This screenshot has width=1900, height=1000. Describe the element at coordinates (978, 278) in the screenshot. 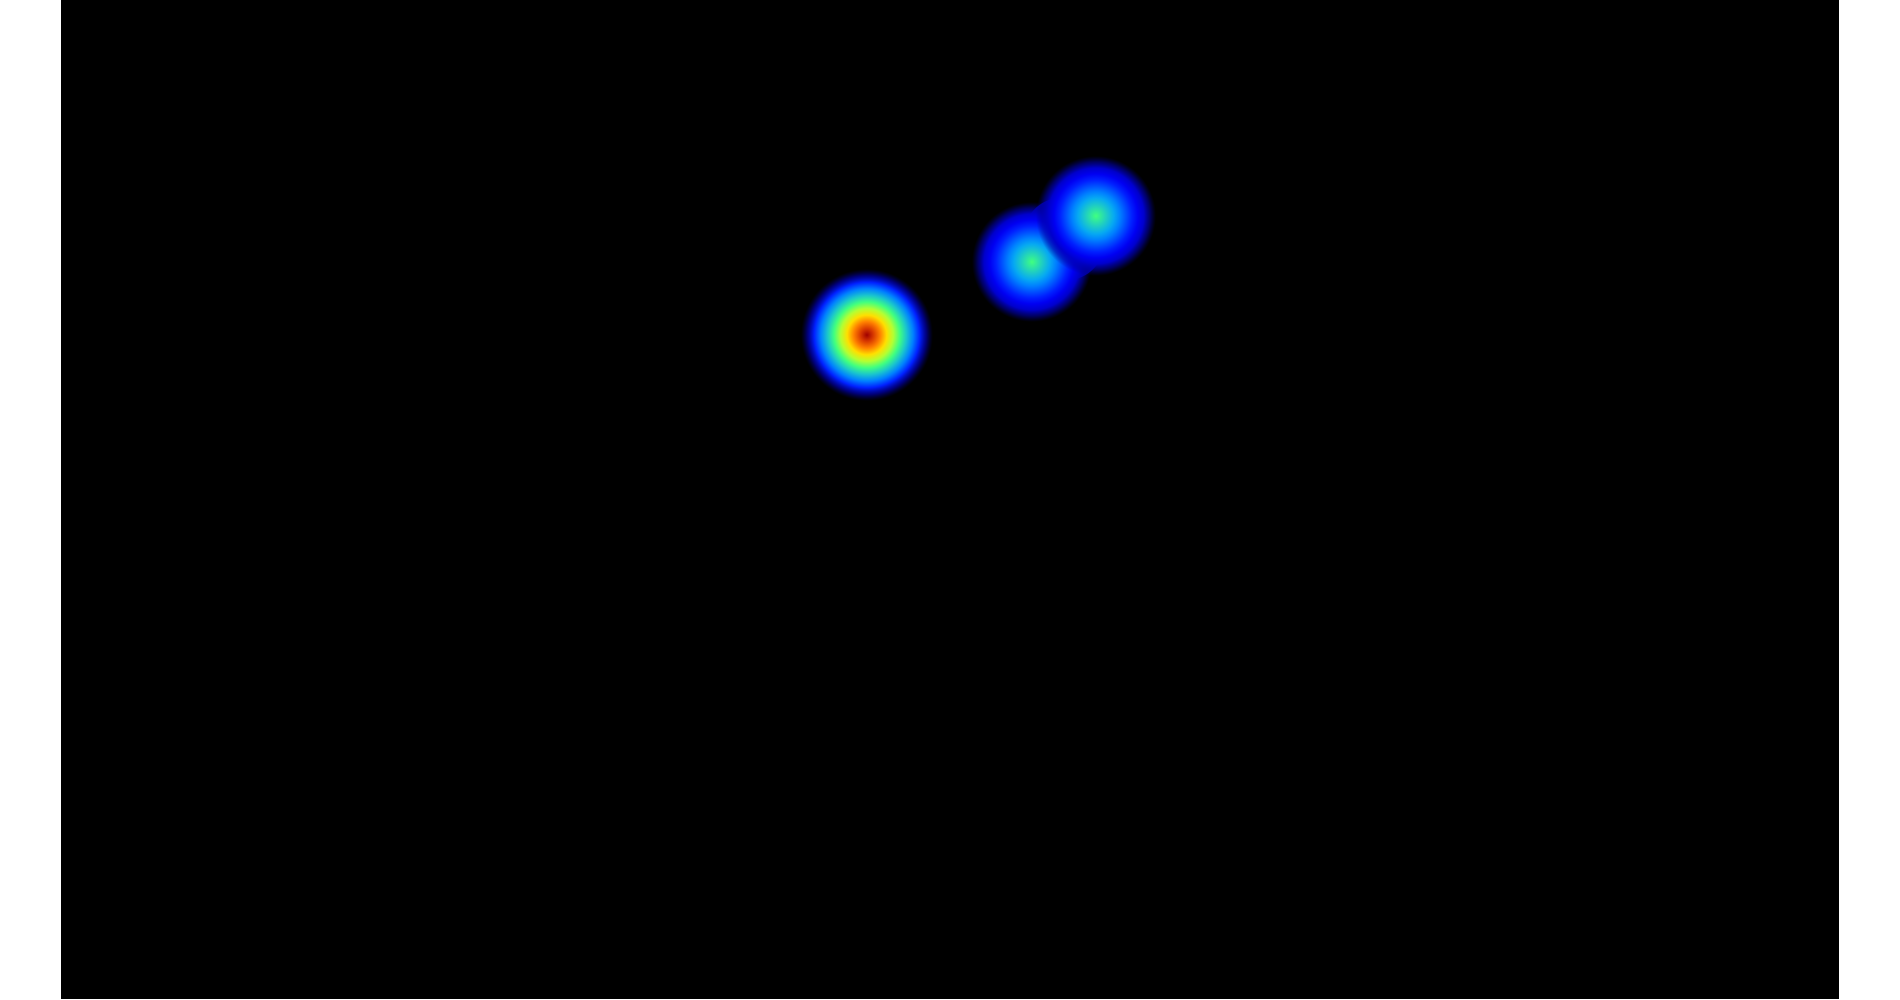

I see `hotspot-layer` at that location.